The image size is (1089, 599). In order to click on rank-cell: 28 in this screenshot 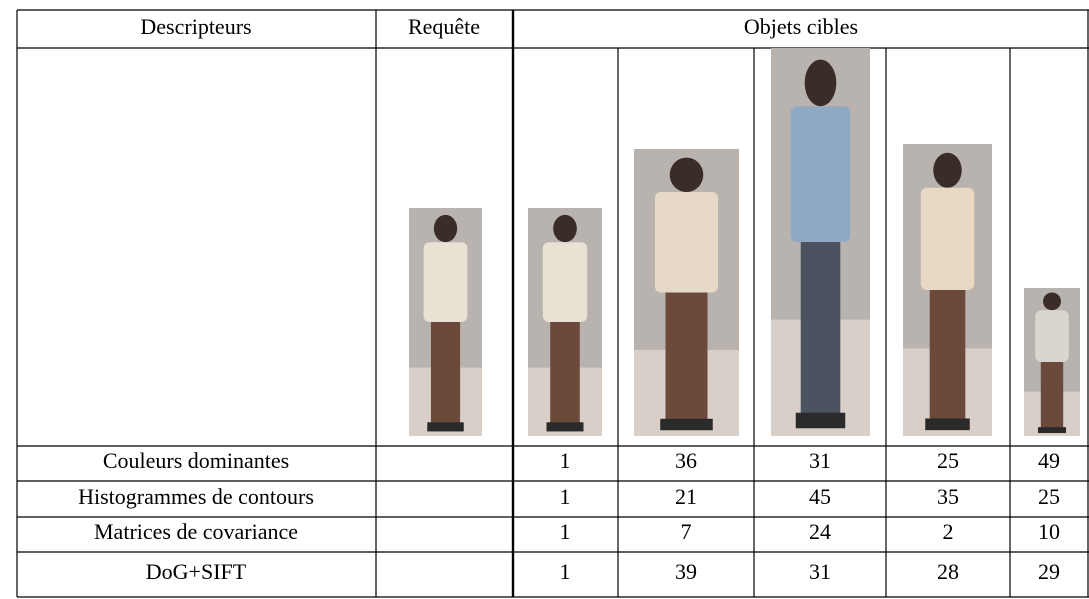, I will do `click(948, 571)`.